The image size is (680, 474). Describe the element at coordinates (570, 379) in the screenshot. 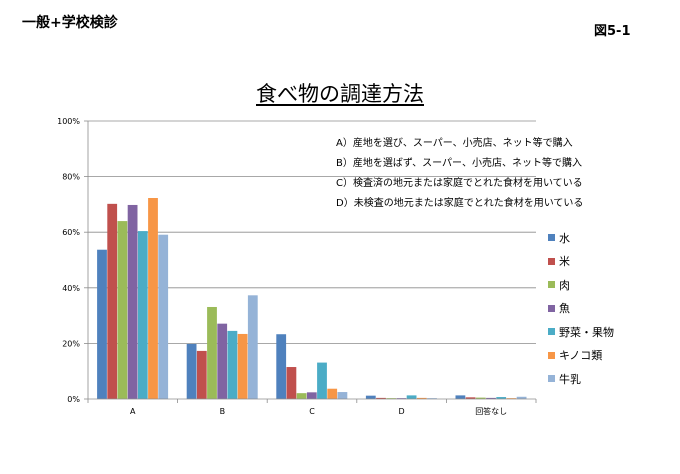

I see `legend-label: 牛乳` at that location.